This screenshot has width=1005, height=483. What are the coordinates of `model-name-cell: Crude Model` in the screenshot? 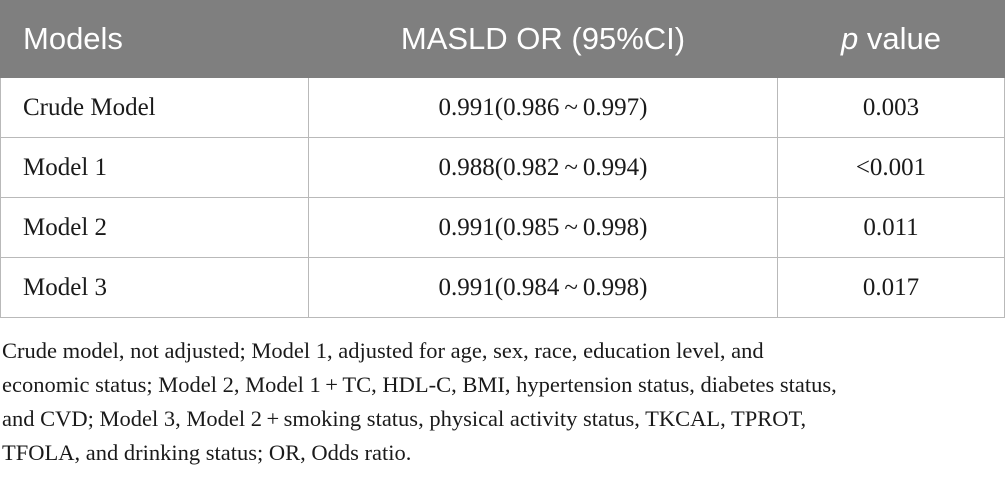 It's located at (154, 107).